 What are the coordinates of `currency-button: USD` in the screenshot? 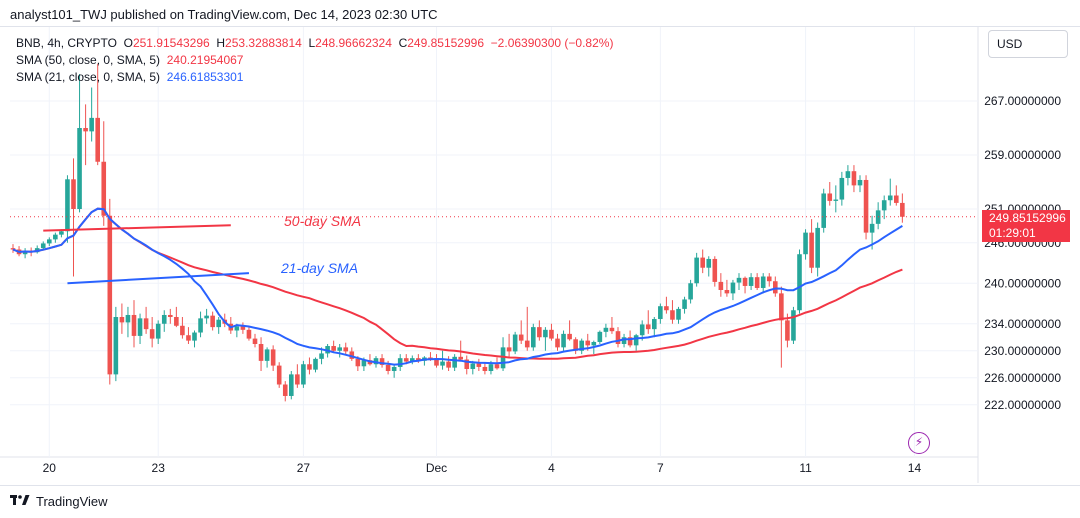 It's located at (1028, 44).